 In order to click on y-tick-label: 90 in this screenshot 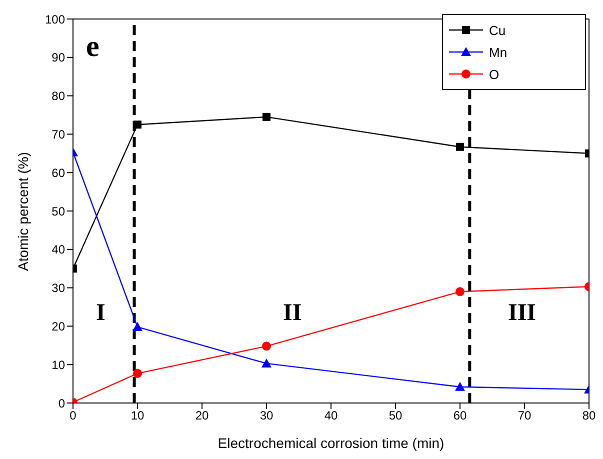, I will do `click(59, 57)`.